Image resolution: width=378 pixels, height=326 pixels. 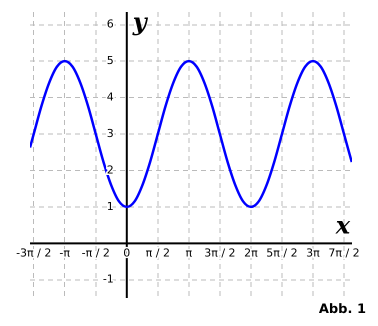 What do you see at coordinates (342, 309) in the screenshot?
I see `caption: Abb. 1` at bounding box center [342, 309].